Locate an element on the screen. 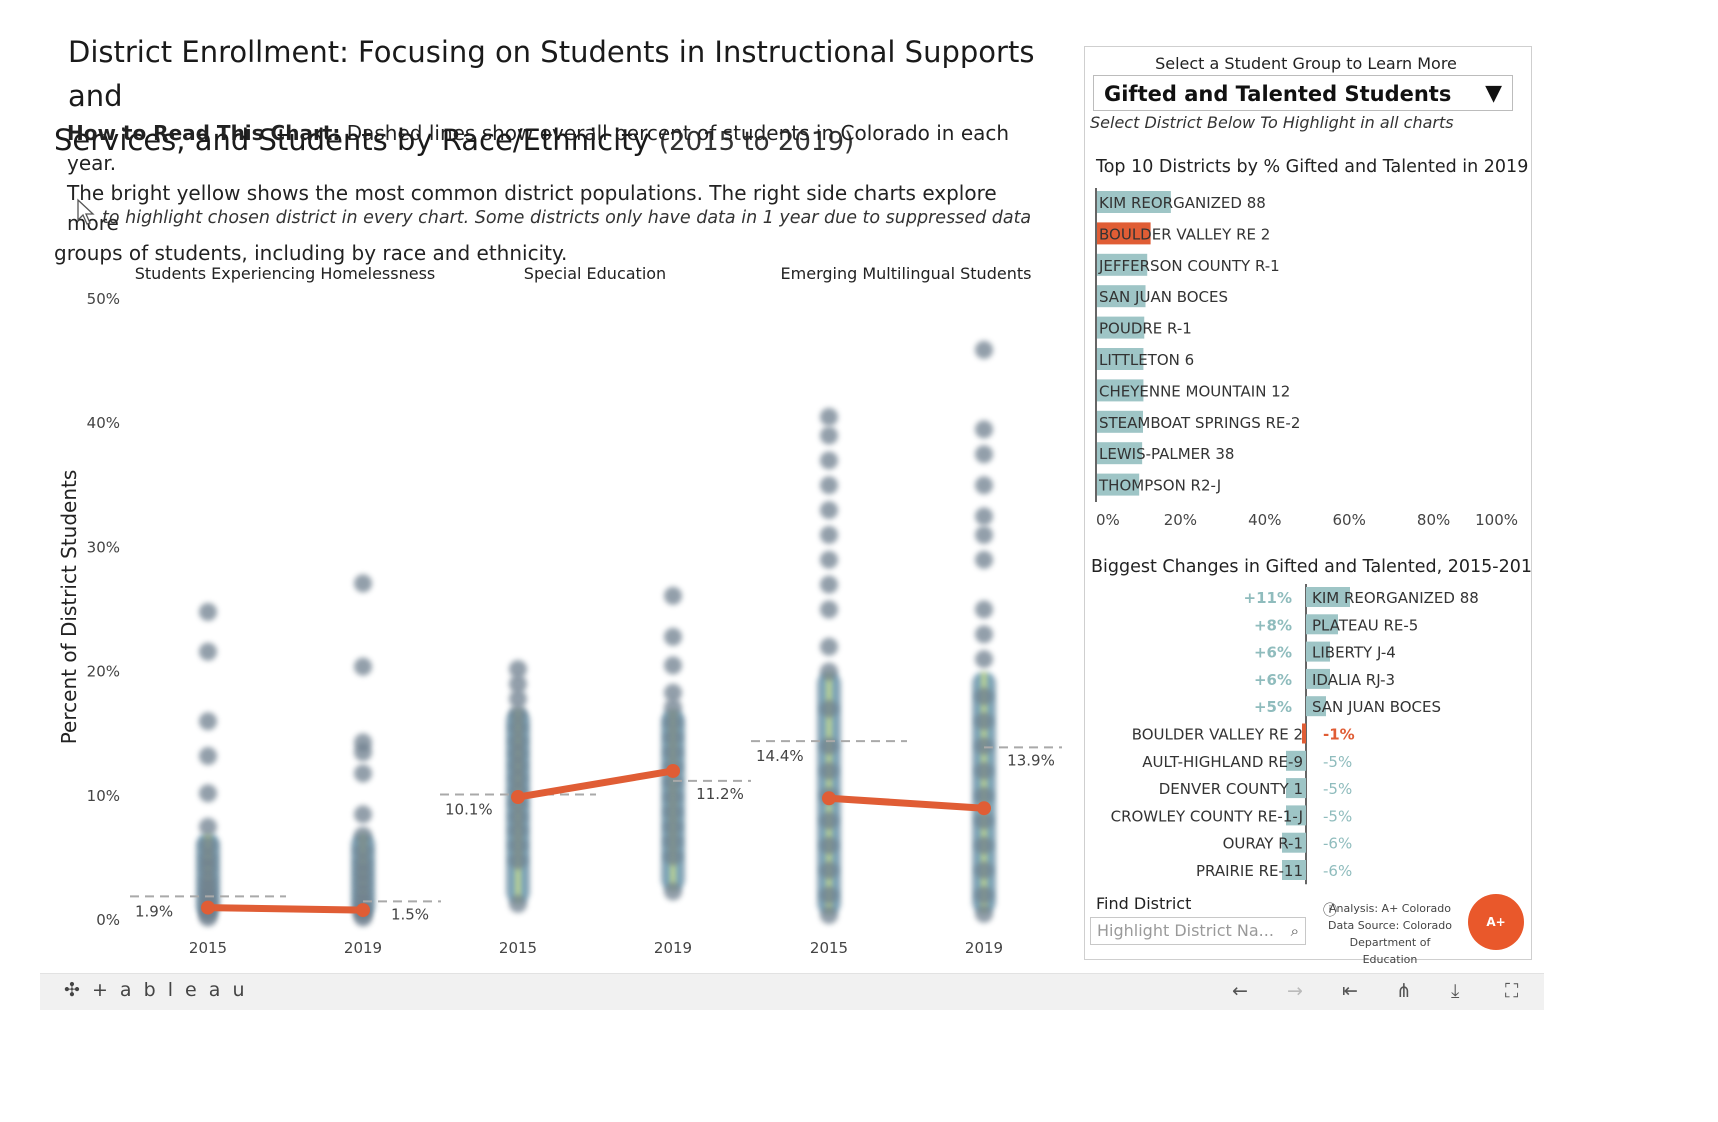 This screenshot has height=1122, width=1718. change-district-label: KIM REORGANIZED 88 is located at coordinates (1395, 598).